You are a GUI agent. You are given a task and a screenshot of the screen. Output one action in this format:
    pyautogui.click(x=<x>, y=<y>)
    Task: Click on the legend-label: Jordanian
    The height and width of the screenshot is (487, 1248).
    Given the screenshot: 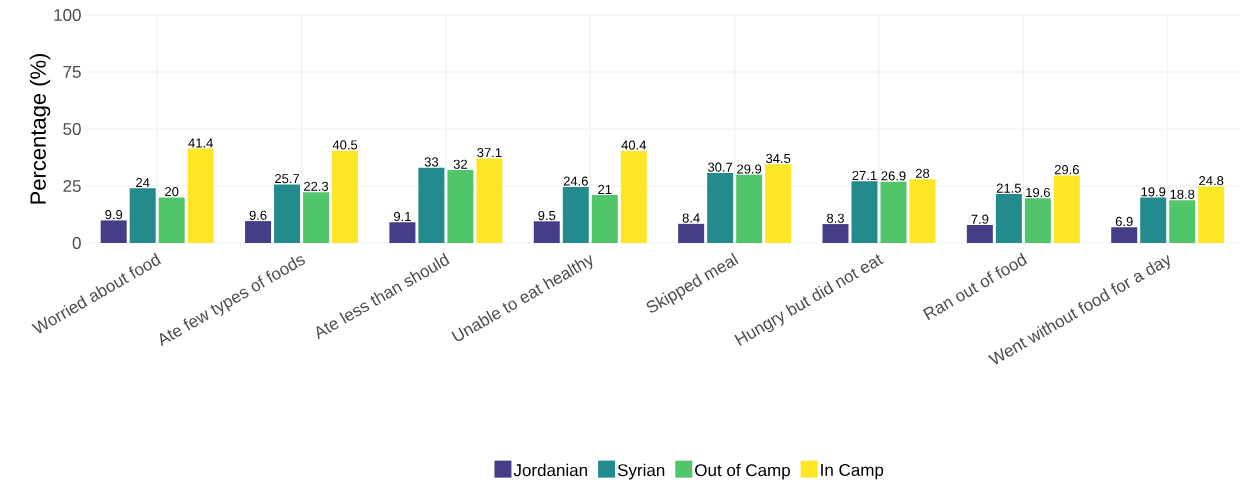 What is the action you would take?
    pyautogui.click(x=550, y=470)
    